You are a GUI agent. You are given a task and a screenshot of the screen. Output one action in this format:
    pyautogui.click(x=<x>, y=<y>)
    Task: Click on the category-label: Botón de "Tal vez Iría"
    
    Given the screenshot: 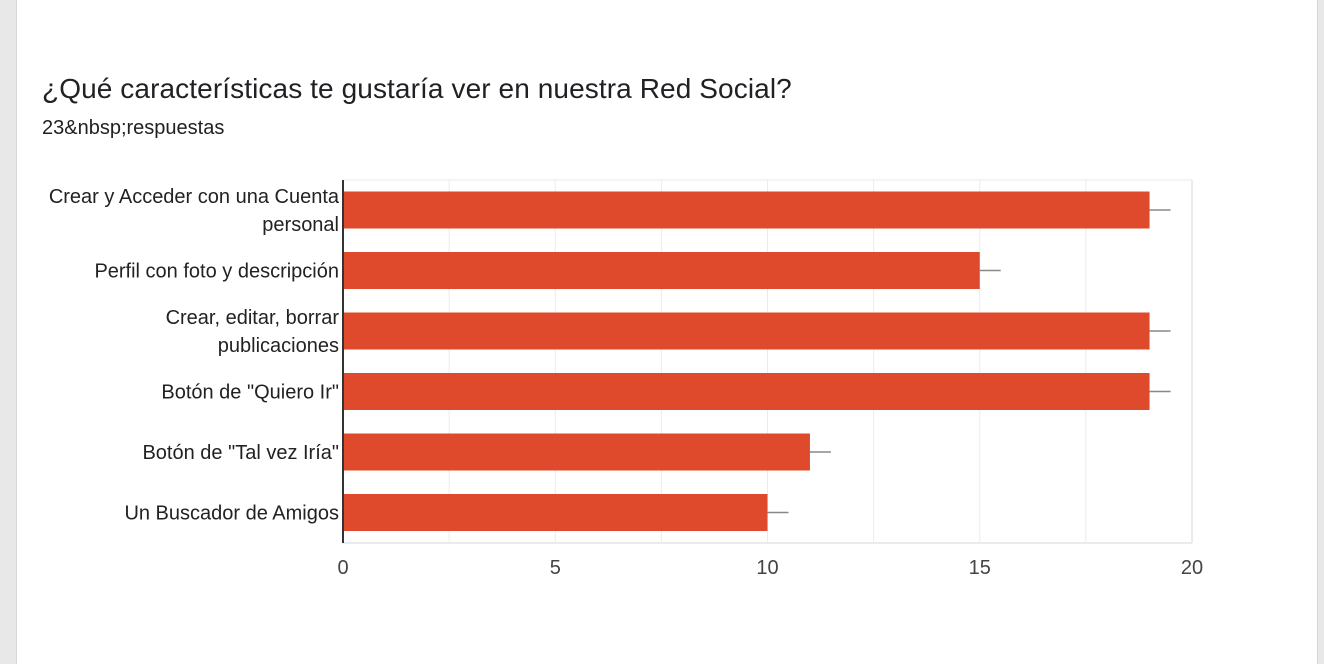 What is the action you would take?
    pyautogui.click(x=240, y=453)
    